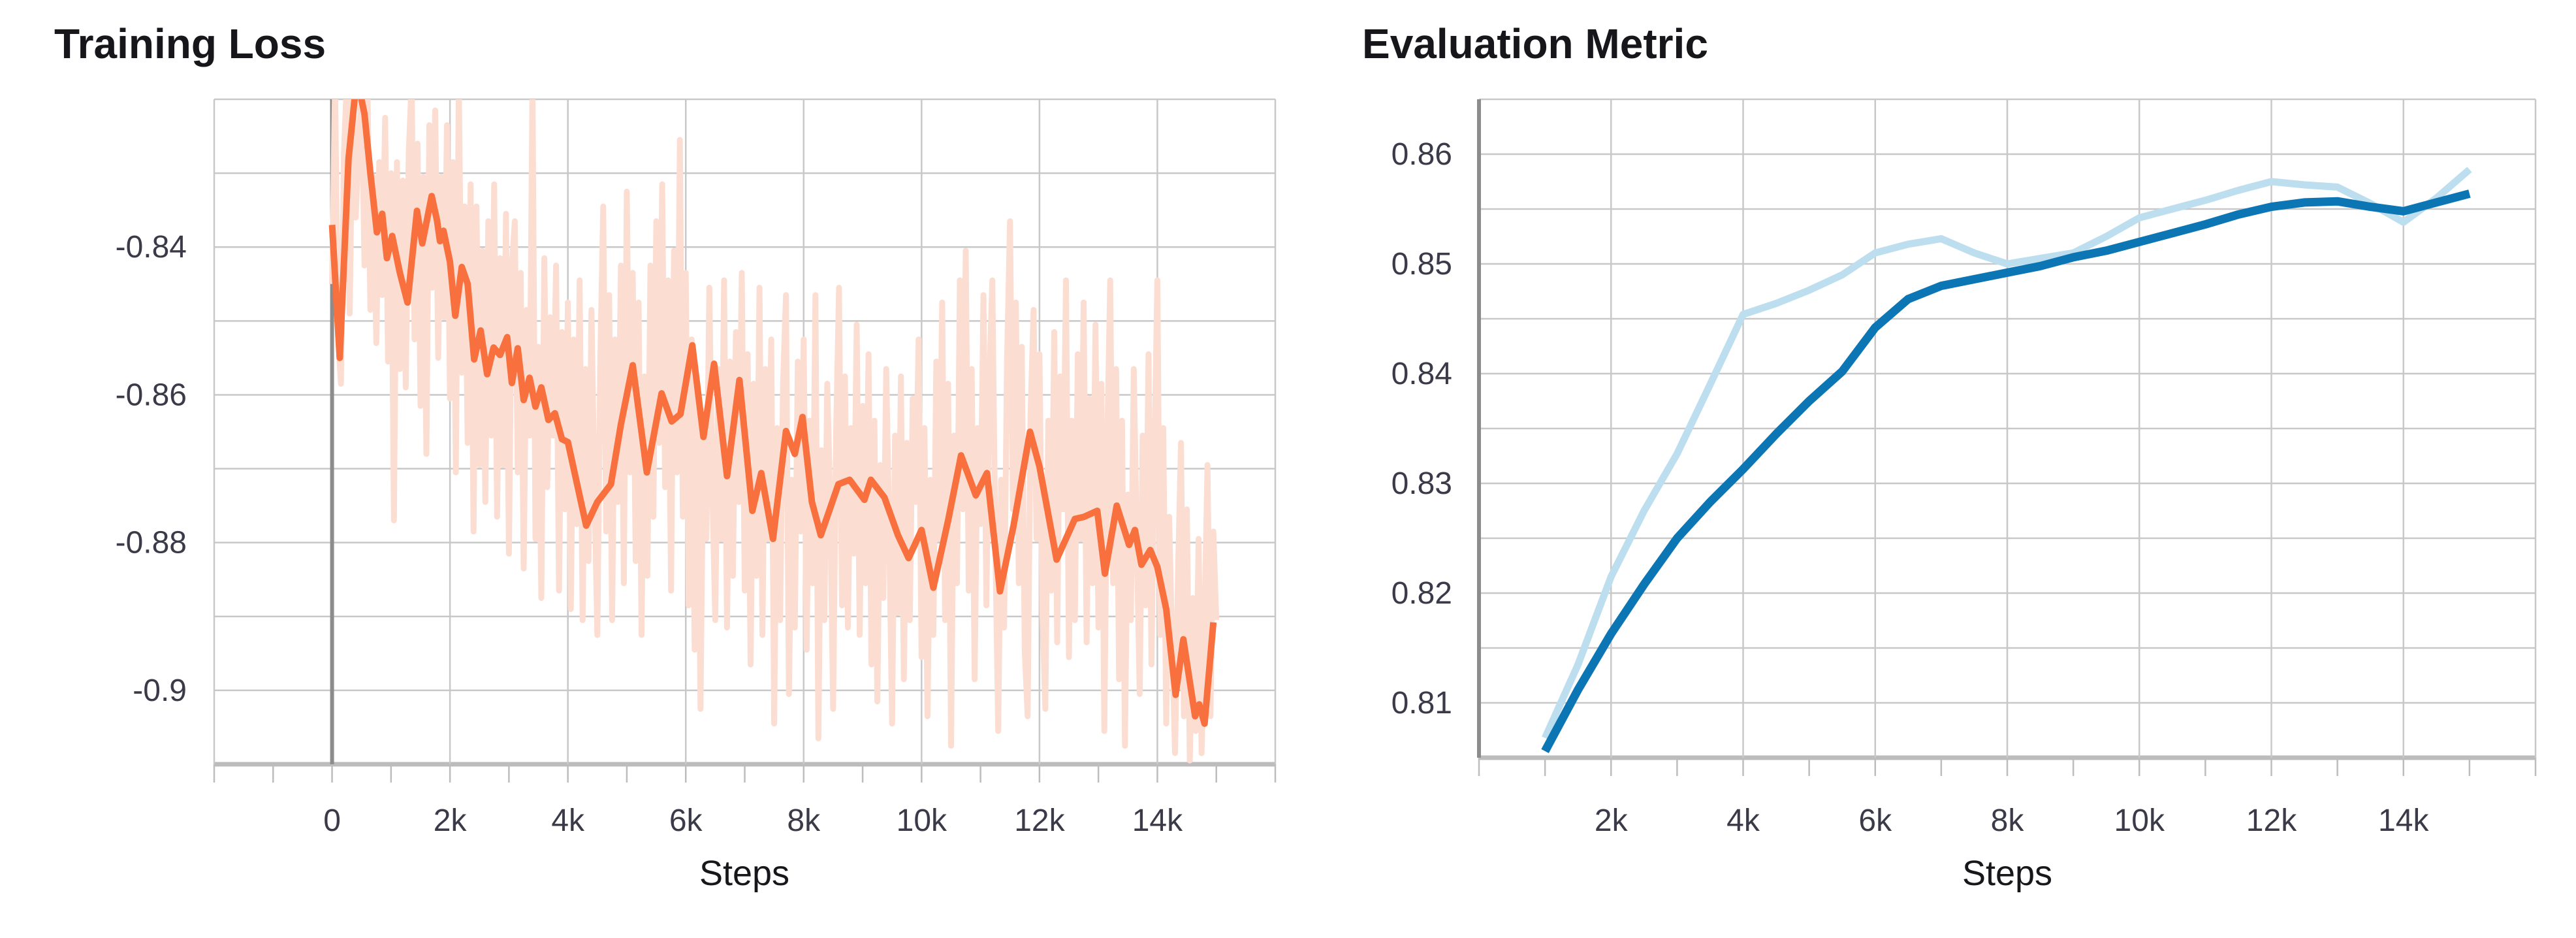 The image size is (2576, 938). I want to click on y-tick-label: -0.86, so click(152, 395).